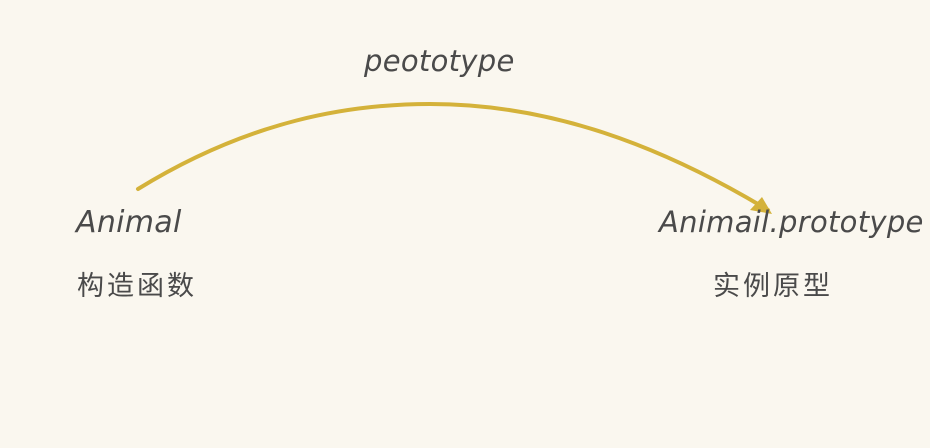 This screenshot has width=930, height=448. What do you see at coordinates (129, 222) in the screenshot?
I see `left-node-title: Animal` at bounding box center [129, 222].